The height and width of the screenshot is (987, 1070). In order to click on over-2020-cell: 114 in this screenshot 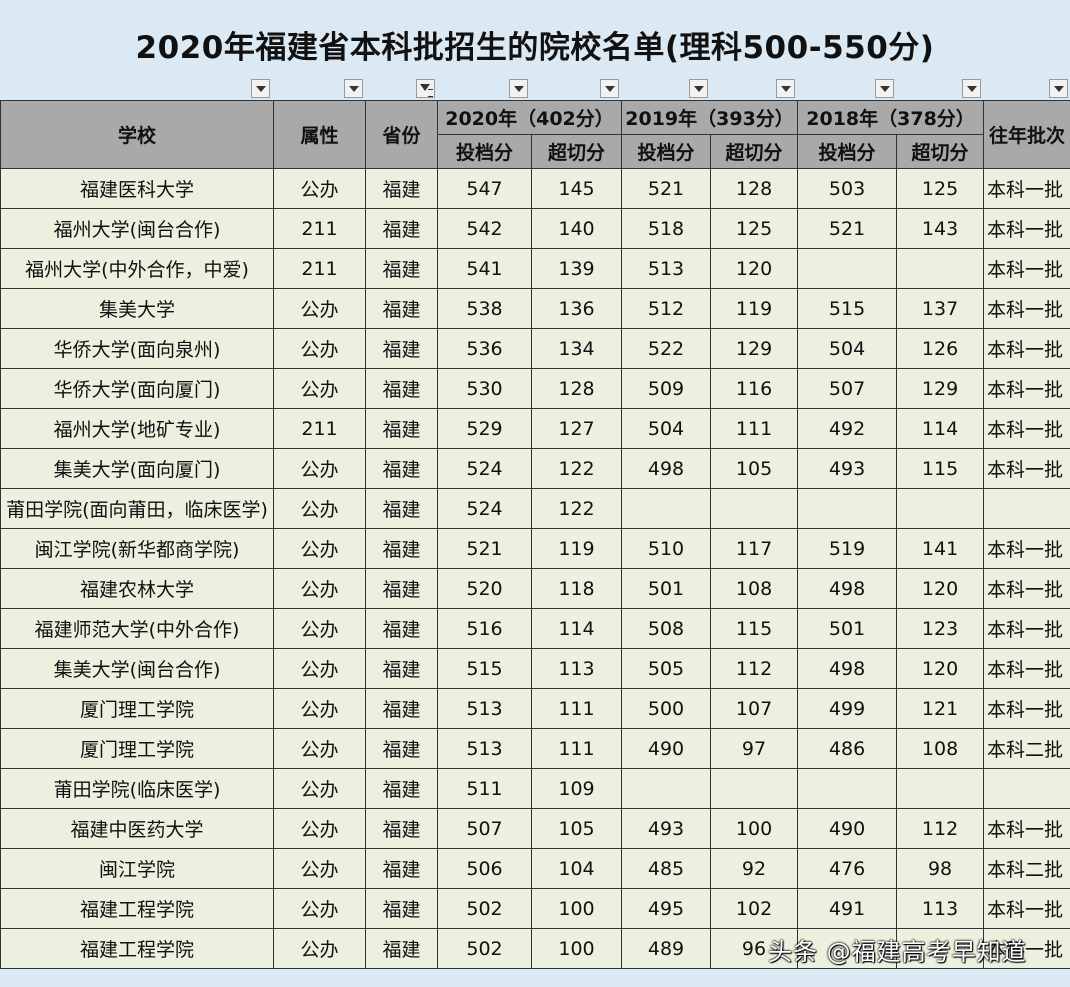, I will do `click(576, 628)`.